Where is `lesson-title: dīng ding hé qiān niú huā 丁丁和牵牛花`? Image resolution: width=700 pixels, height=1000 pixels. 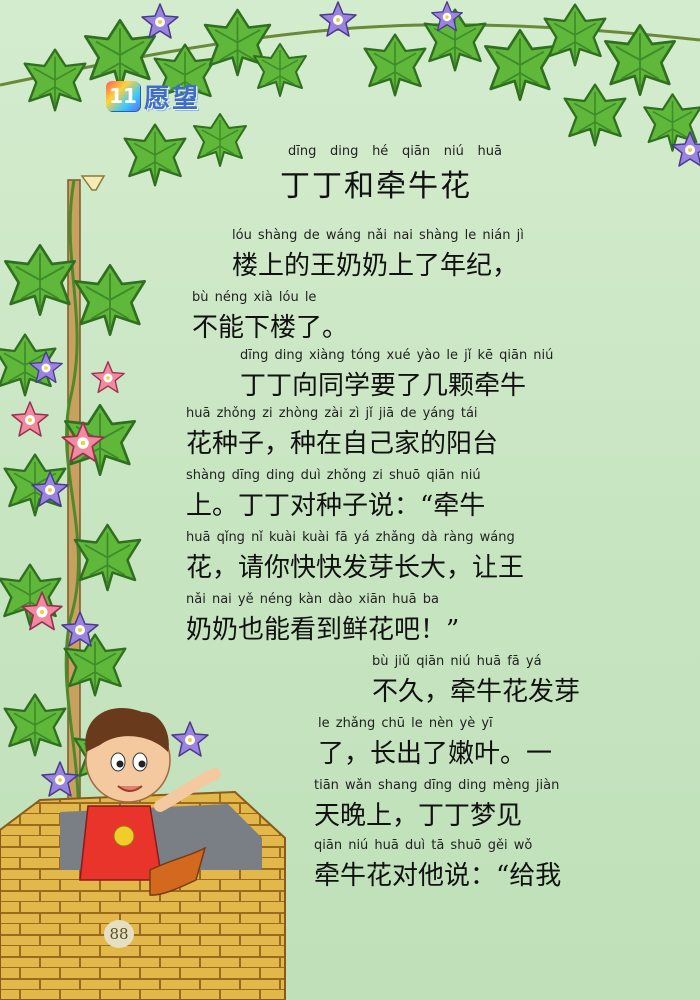 lesson-title: dīng ding hé qiān niú huā 丁丁和牵牛花 is located at coordinates (395, 174).